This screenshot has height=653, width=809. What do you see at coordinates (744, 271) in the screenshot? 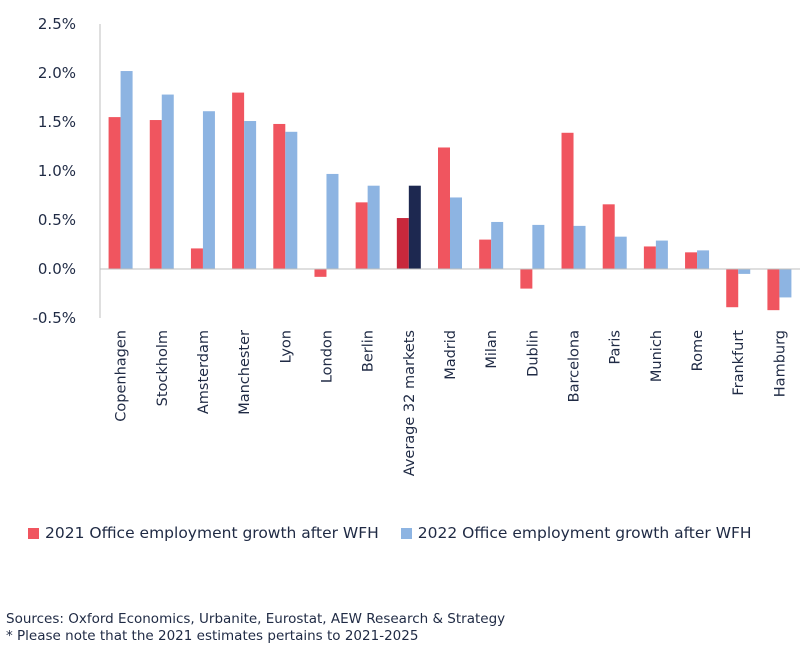
I see `bar-2022-frankfurt` at bounding box center [744, 271].